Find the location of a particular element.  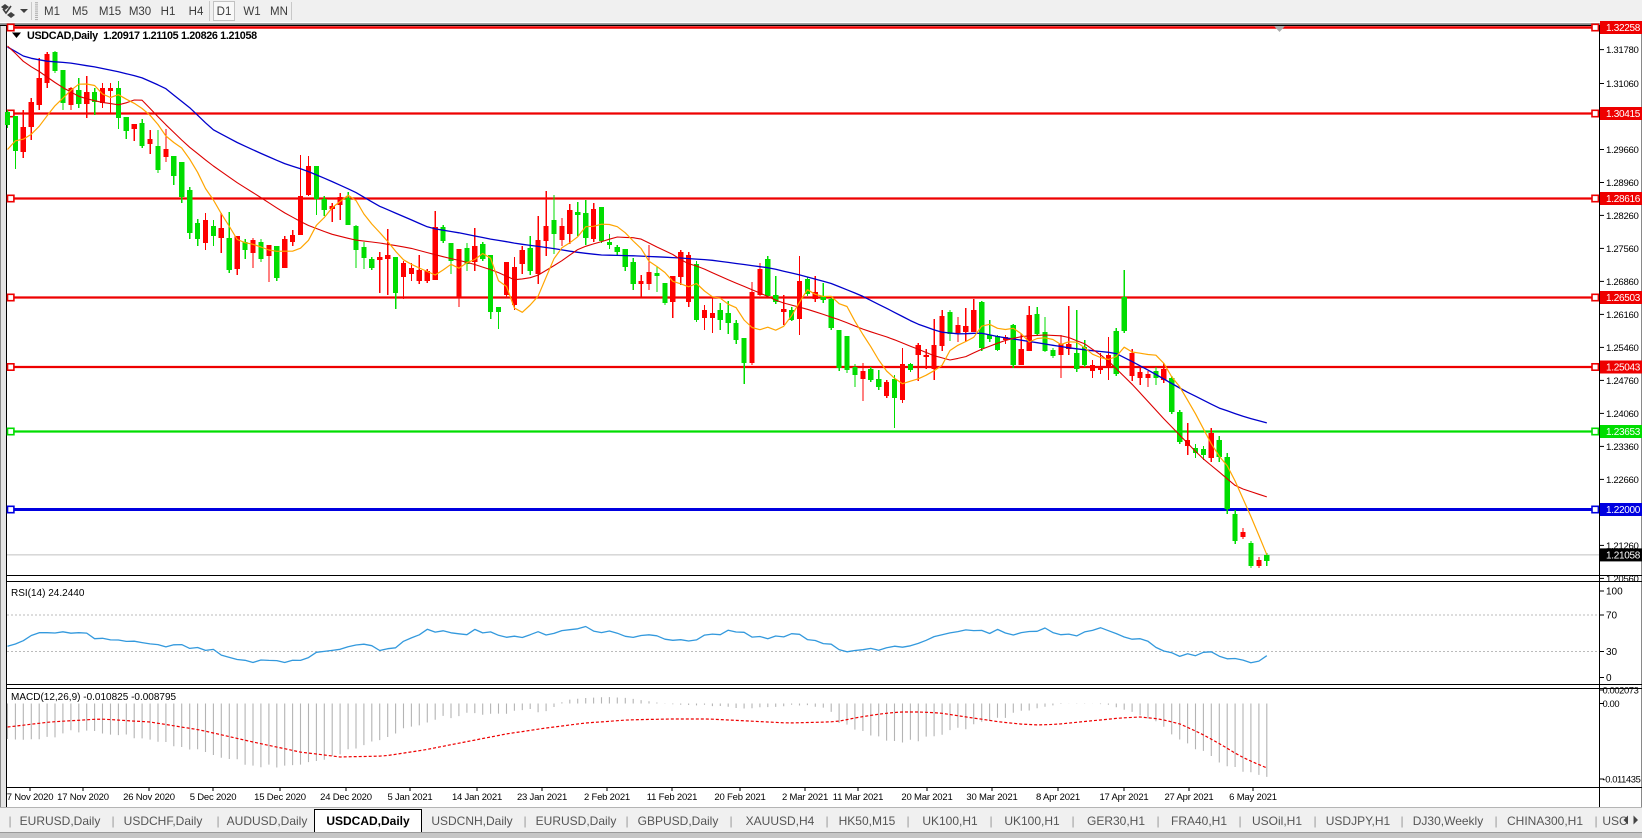

svg-text: 1.23360 is located at coordinates (1622, 447).